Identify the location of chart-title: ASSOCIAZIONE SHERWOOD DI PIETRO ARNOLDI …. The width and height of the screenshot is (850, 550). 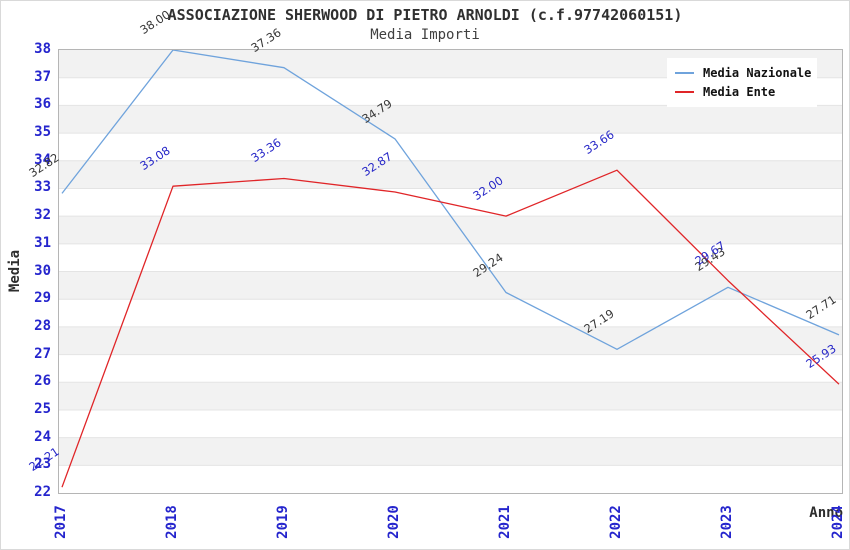
(425, 15).